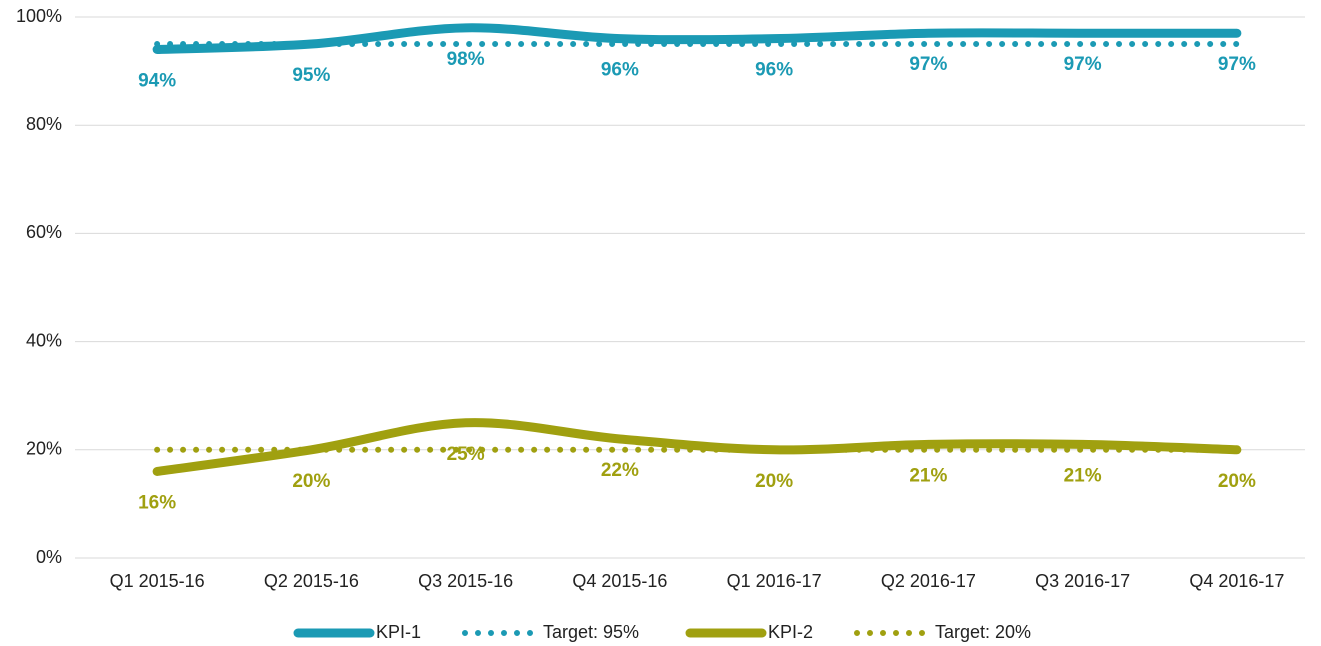 Image resolution: width=1321 pixels, height=646 pixels. I want to click on x-tick-label: Q2 2016-17, so click(928, 581).